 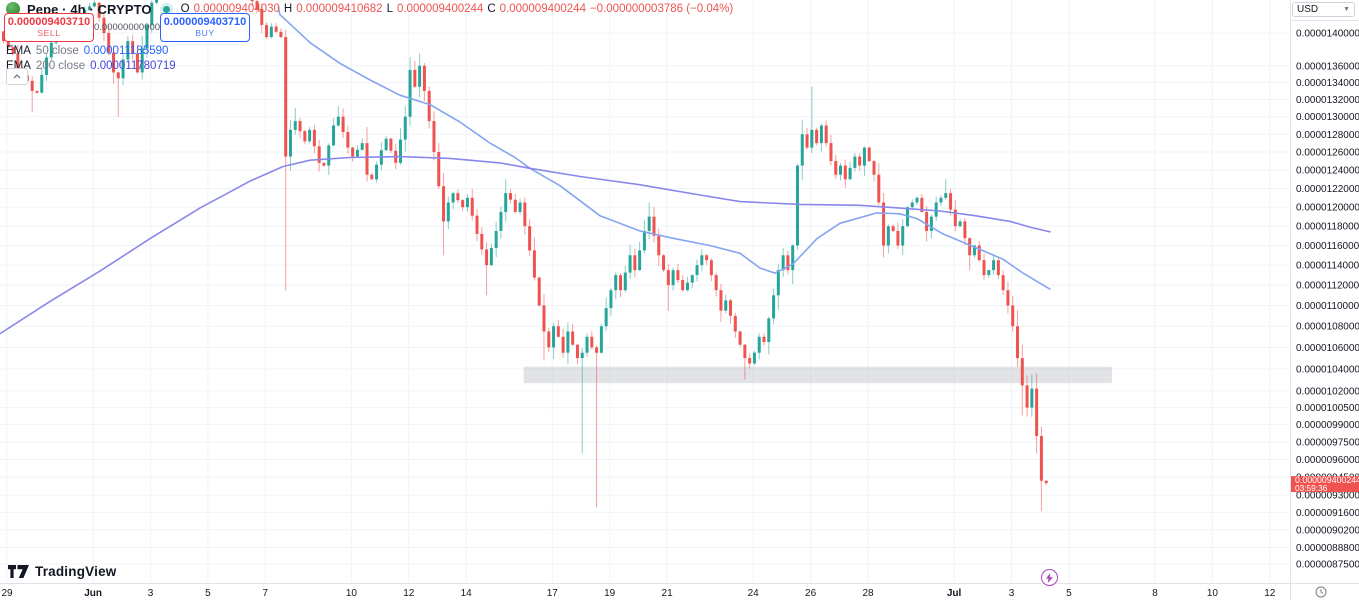 I want to click on svg-text: 0.000012000000, so click(x=1327, y=208).